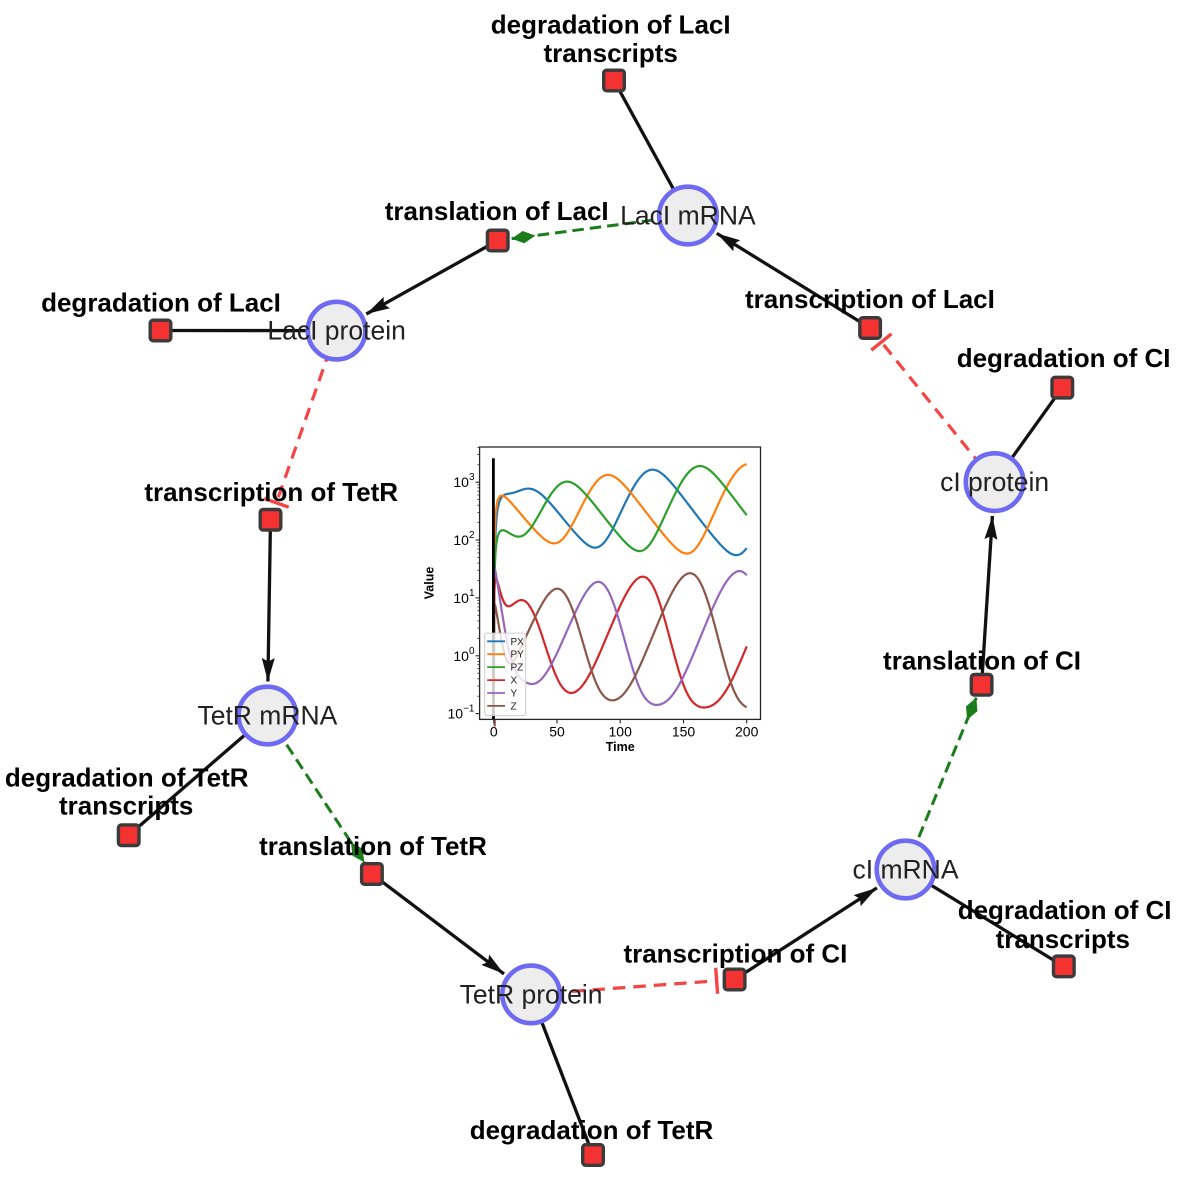 Image resolution: width=1189 pixels, height=1200 pixels. Describe the element at coordinates (518, 655) in the screenshot. I see `svg-text: PY` at that location.